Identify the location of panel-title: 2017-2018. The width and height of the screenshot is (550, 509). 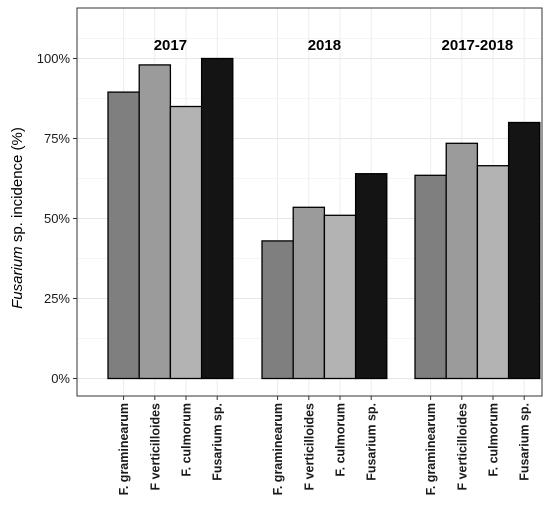
(478, 45).